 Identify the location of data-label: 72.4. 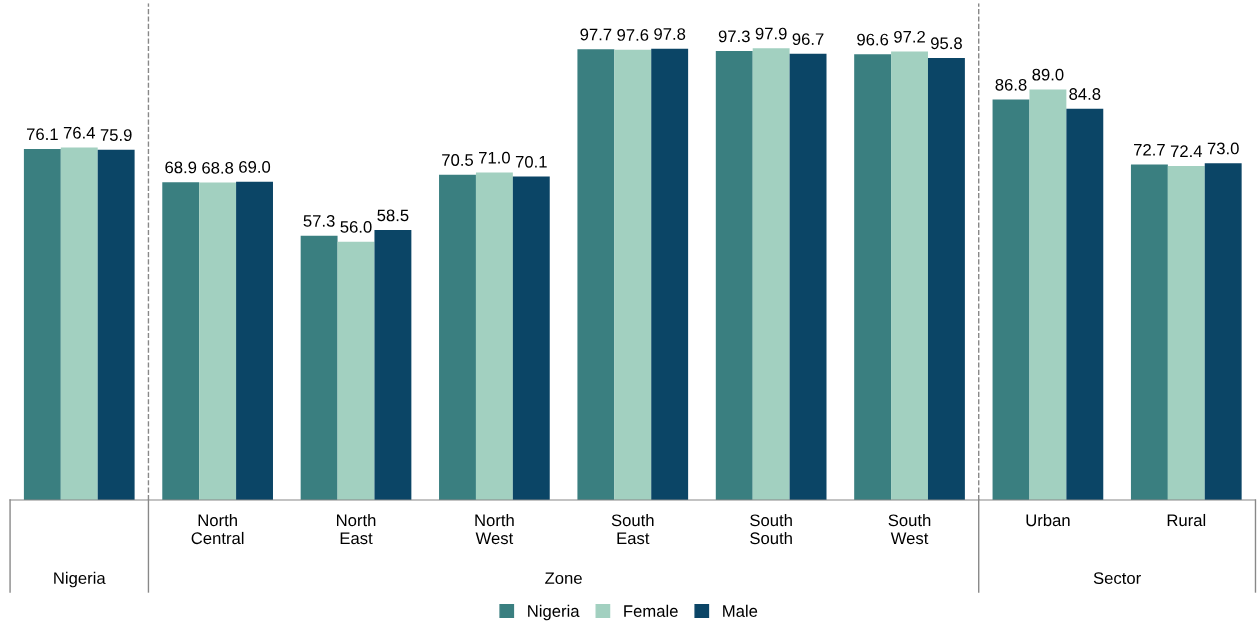
(1186, 151).